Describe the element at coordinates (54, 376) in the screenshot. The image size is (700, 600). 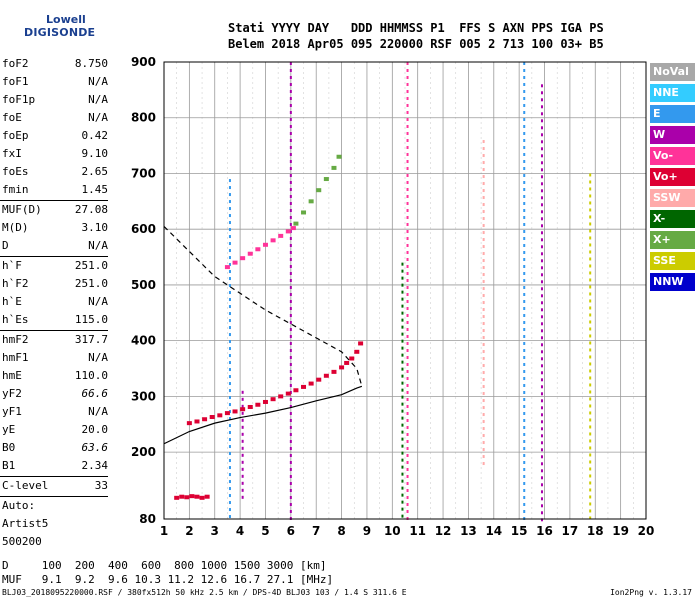
I see `param-row: hmE 110.0` at that location.